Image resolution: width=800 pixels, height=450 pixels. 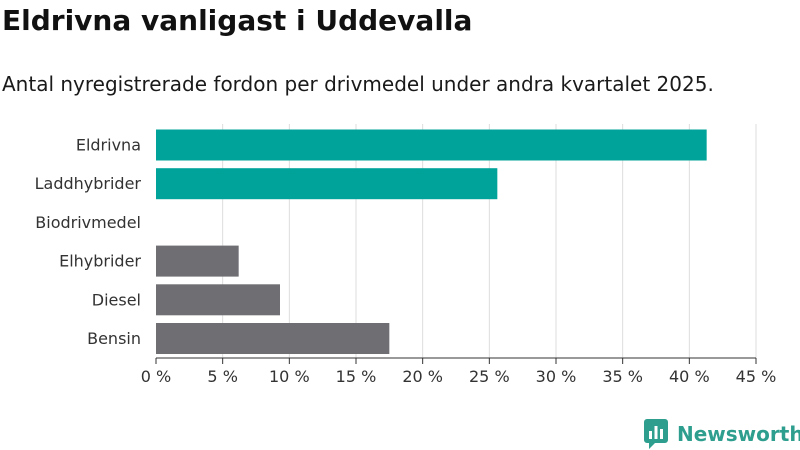 I want to click on x-tick-label: 25 %, so click(x=489, y=376).